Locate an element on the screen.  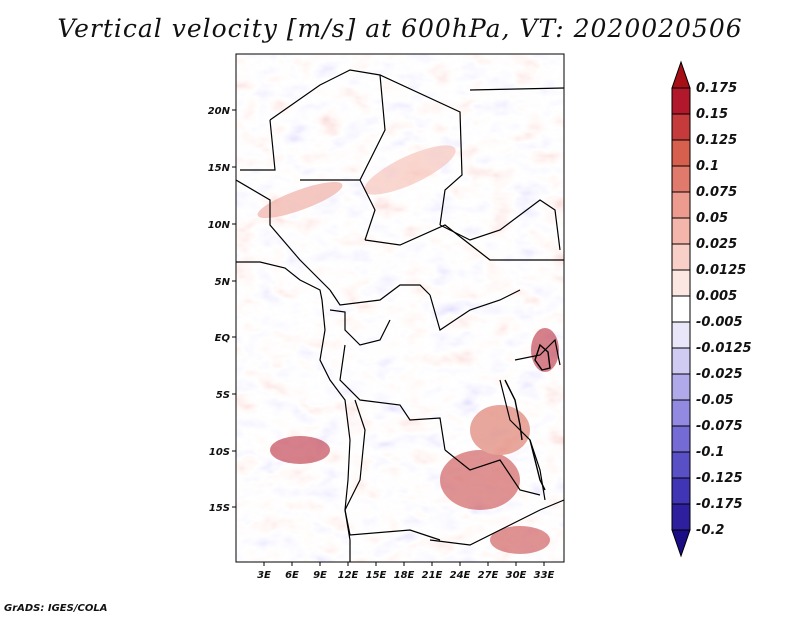
colorbar-label: 0.025 is located at coordinates (716, 244).